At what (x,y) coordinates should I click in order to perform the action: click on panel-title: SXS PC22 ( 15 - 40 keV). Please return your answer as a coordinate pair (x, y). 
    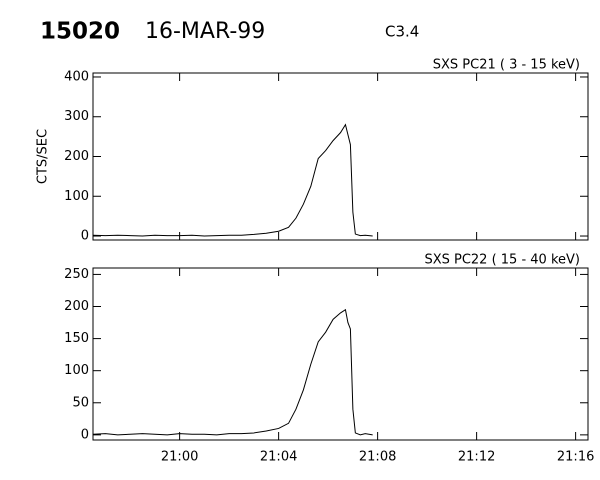
    Looking at the image, I should click on (502, 260).